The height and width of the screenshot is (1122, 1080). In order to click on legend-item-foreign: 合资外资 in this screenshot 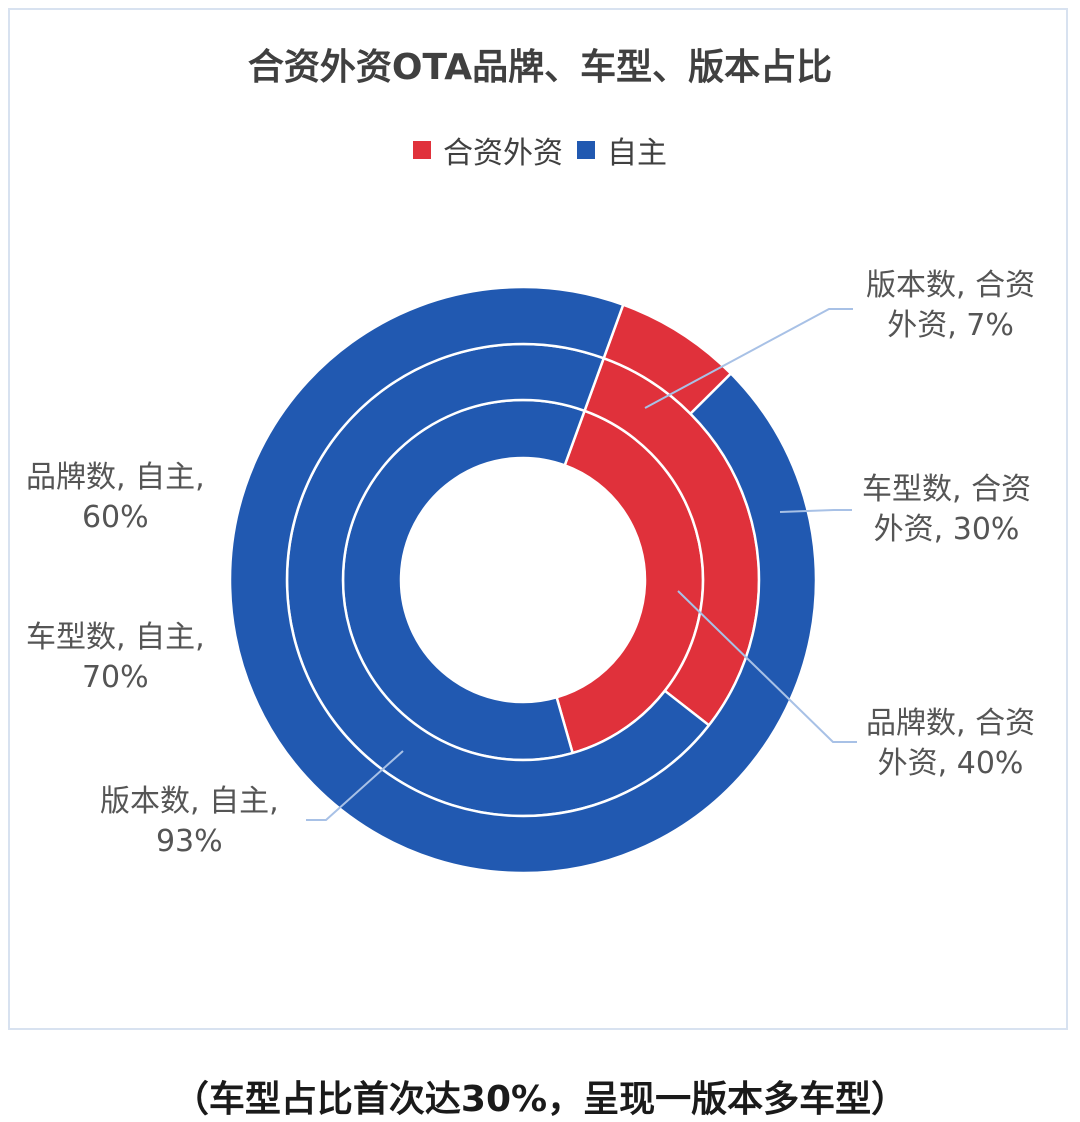, I will do `click(488, 150)`.